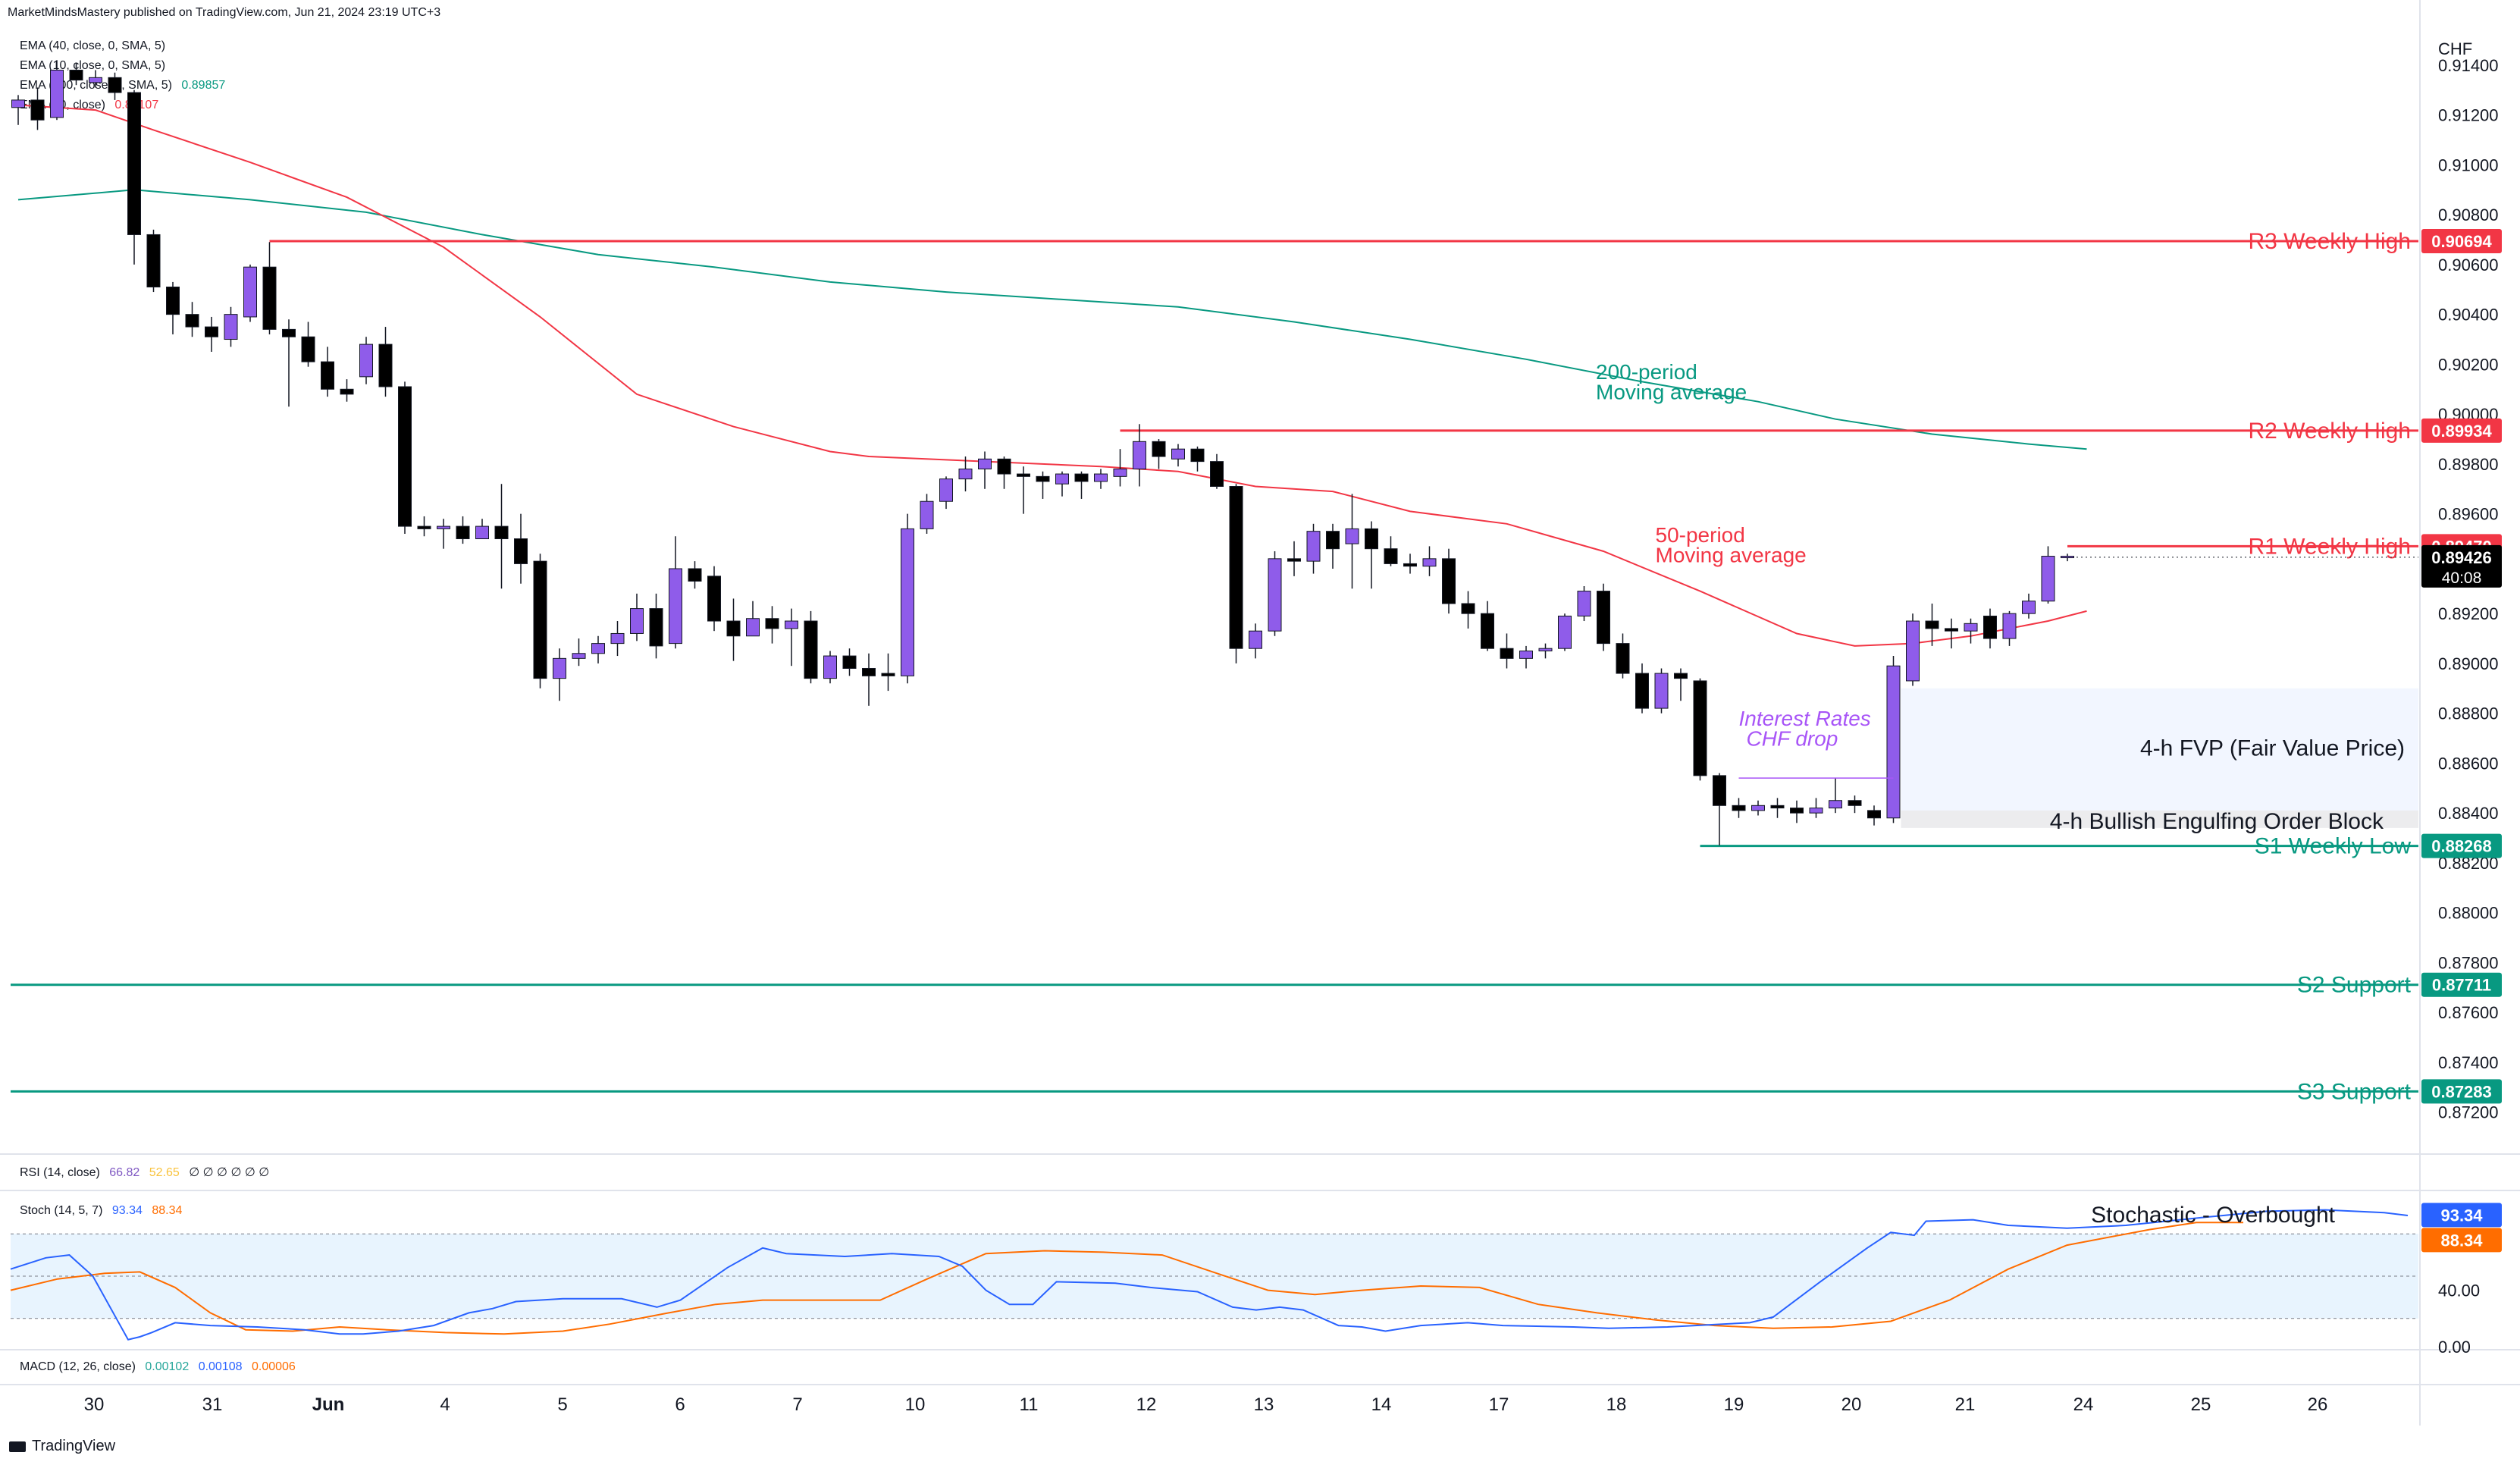  What do you see at coordinates (101, 1211) in the screenshot?
I see `stoch-legend: Stoch (14, 5, 7) 93.34 88.34` at bounding box center [101, 1211].